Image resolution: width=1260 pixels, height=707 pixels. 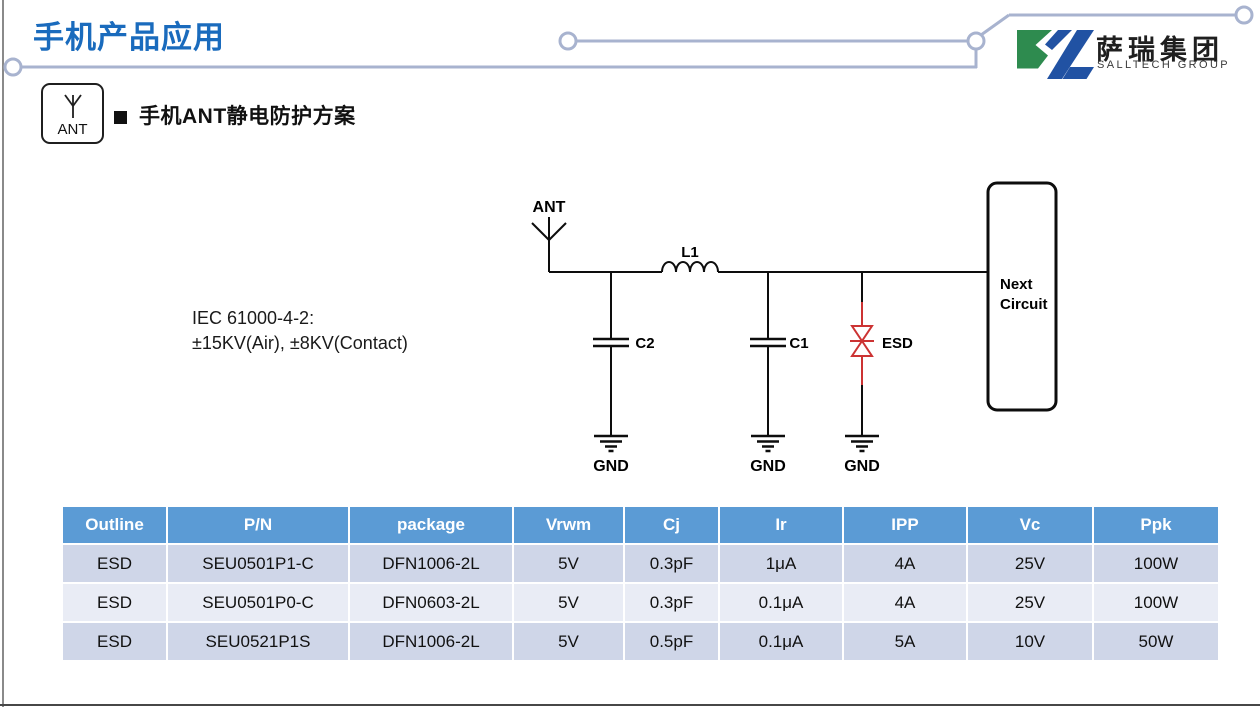 I want to click on next-circuit-label: Circuit, so click(x=1024, y=304).